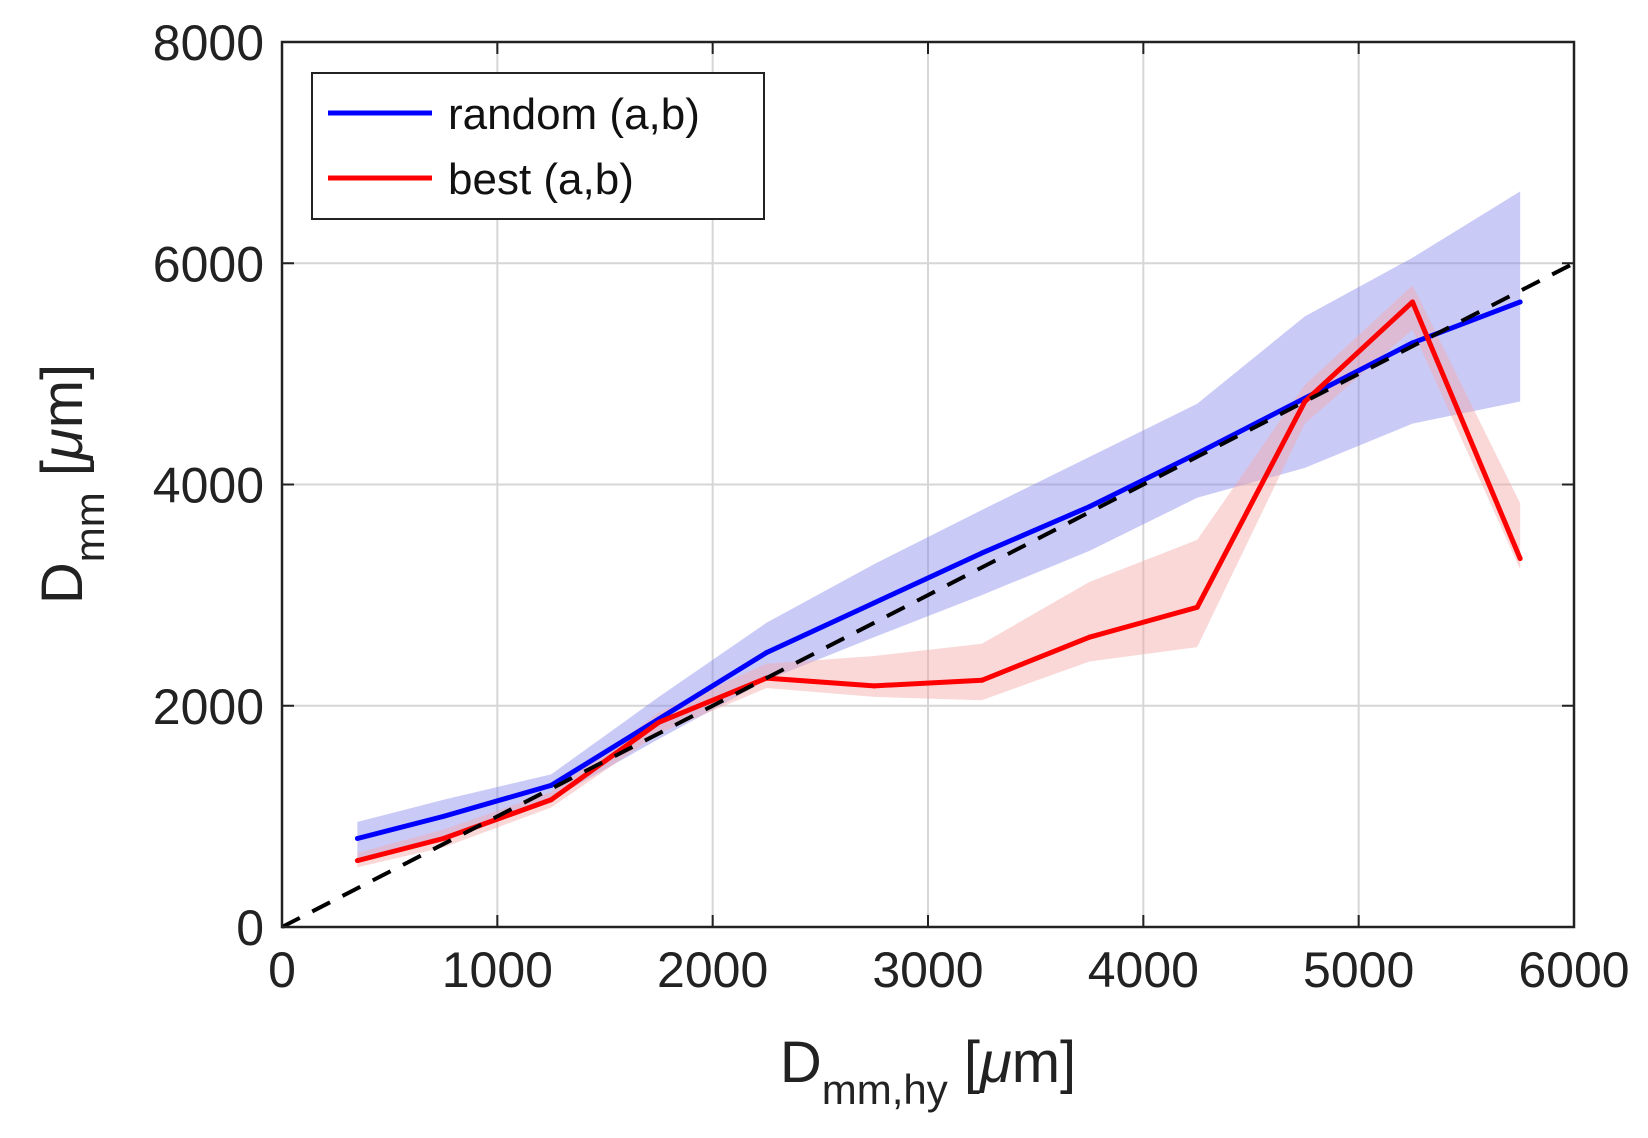  What do you see at coordinates (964, 1062) in the screenshot?
I see `x-axis-label-unit-prefix: [` at bounding box center [964, 1062].